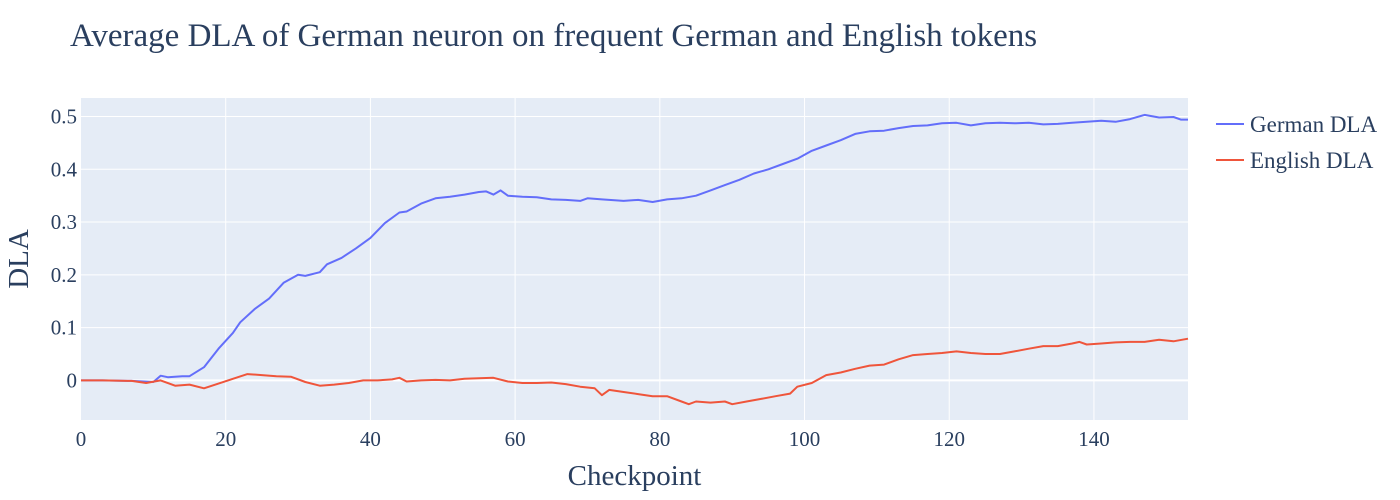  Describe the element at coordinates (370, 439) in the screenshot. I see `x-tick-label: 40` at that location.